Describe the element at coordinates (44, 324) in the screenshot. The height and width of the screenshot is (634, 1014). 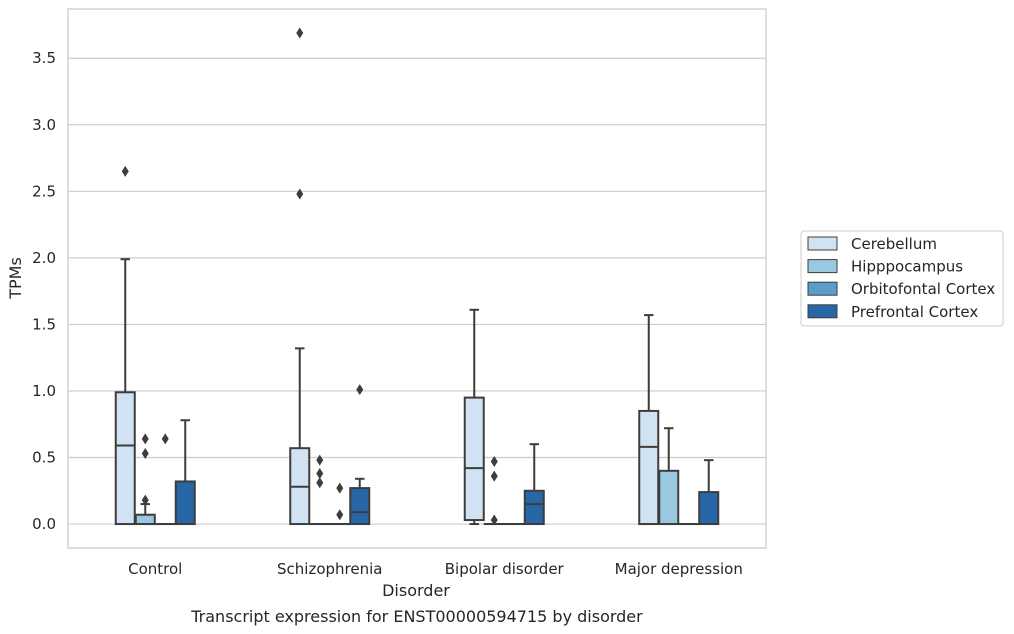
I see `y-tick-label: 1.5` at that location.